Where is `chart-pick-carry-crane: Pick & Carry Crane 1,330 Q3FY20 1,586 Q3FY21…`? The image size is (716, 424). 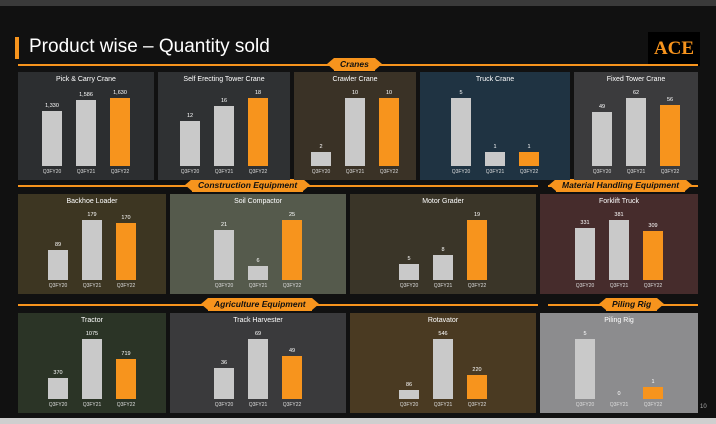 chart-pick-carry-crane: Pick & Carry Crane 1,330 Q3FY20 1,586 Q3FY21… is located at coordinates (86, 126).